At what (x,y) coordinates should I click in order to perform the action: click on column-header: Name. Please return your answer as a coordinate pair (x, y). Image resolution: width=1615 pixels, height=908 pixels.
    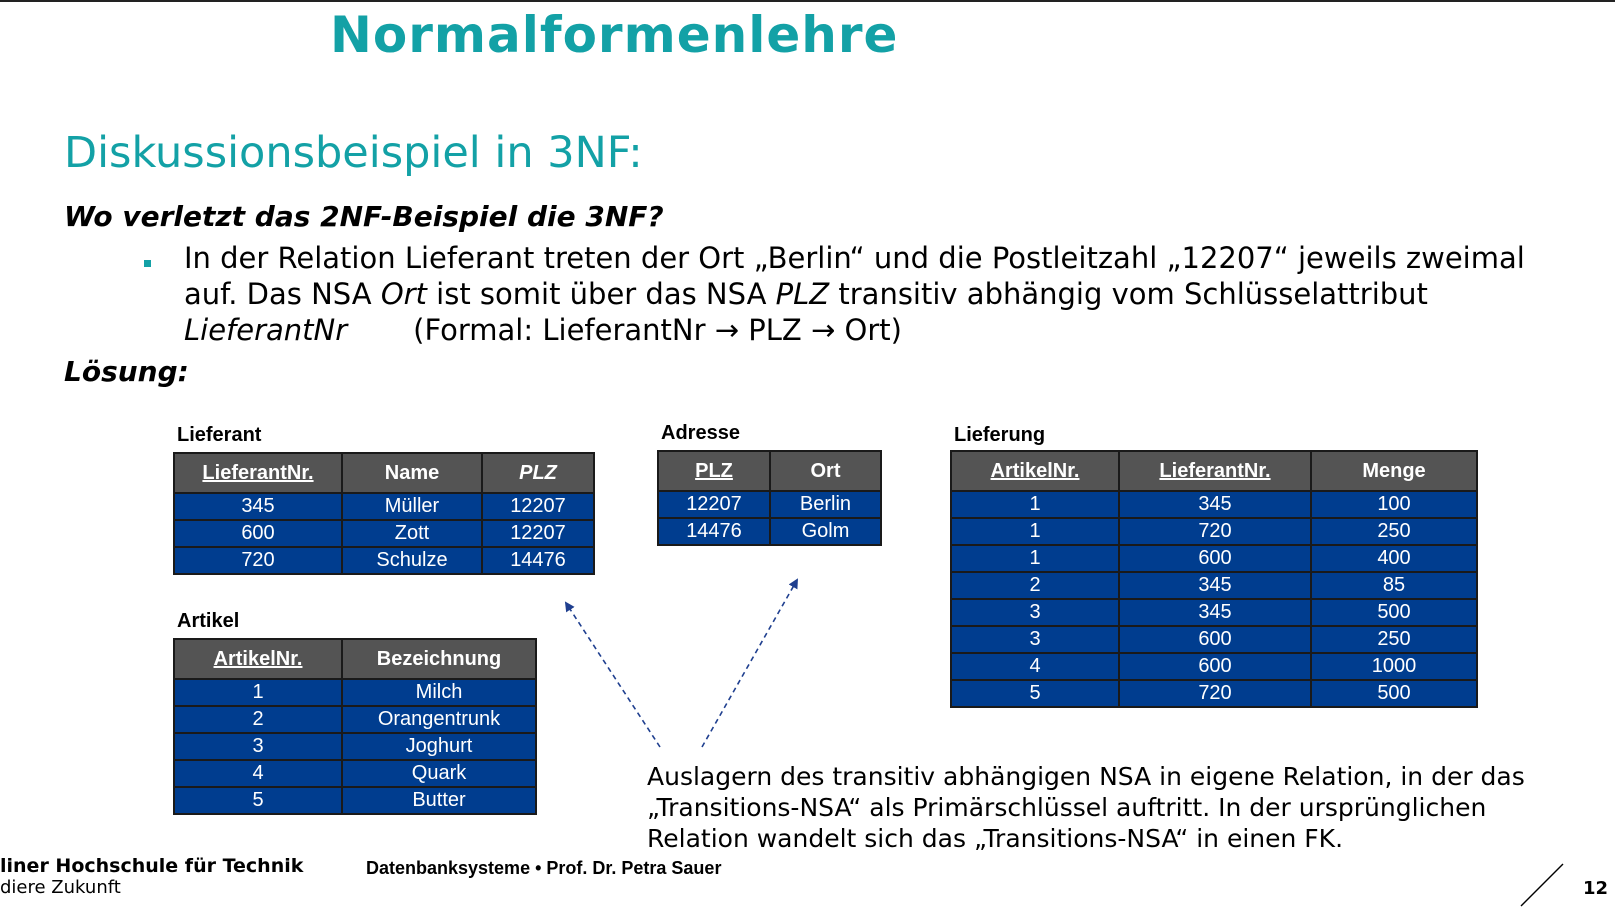
    Looking at the image, I should click on (412, 473).